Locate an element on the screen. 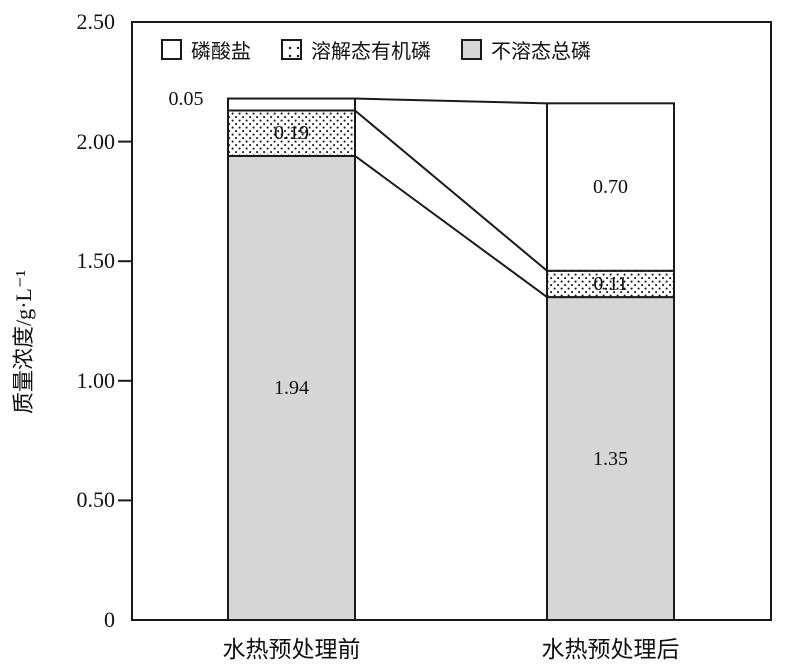  x-category-label-before: 水热预处理前 is located at coordinates (291, 649).